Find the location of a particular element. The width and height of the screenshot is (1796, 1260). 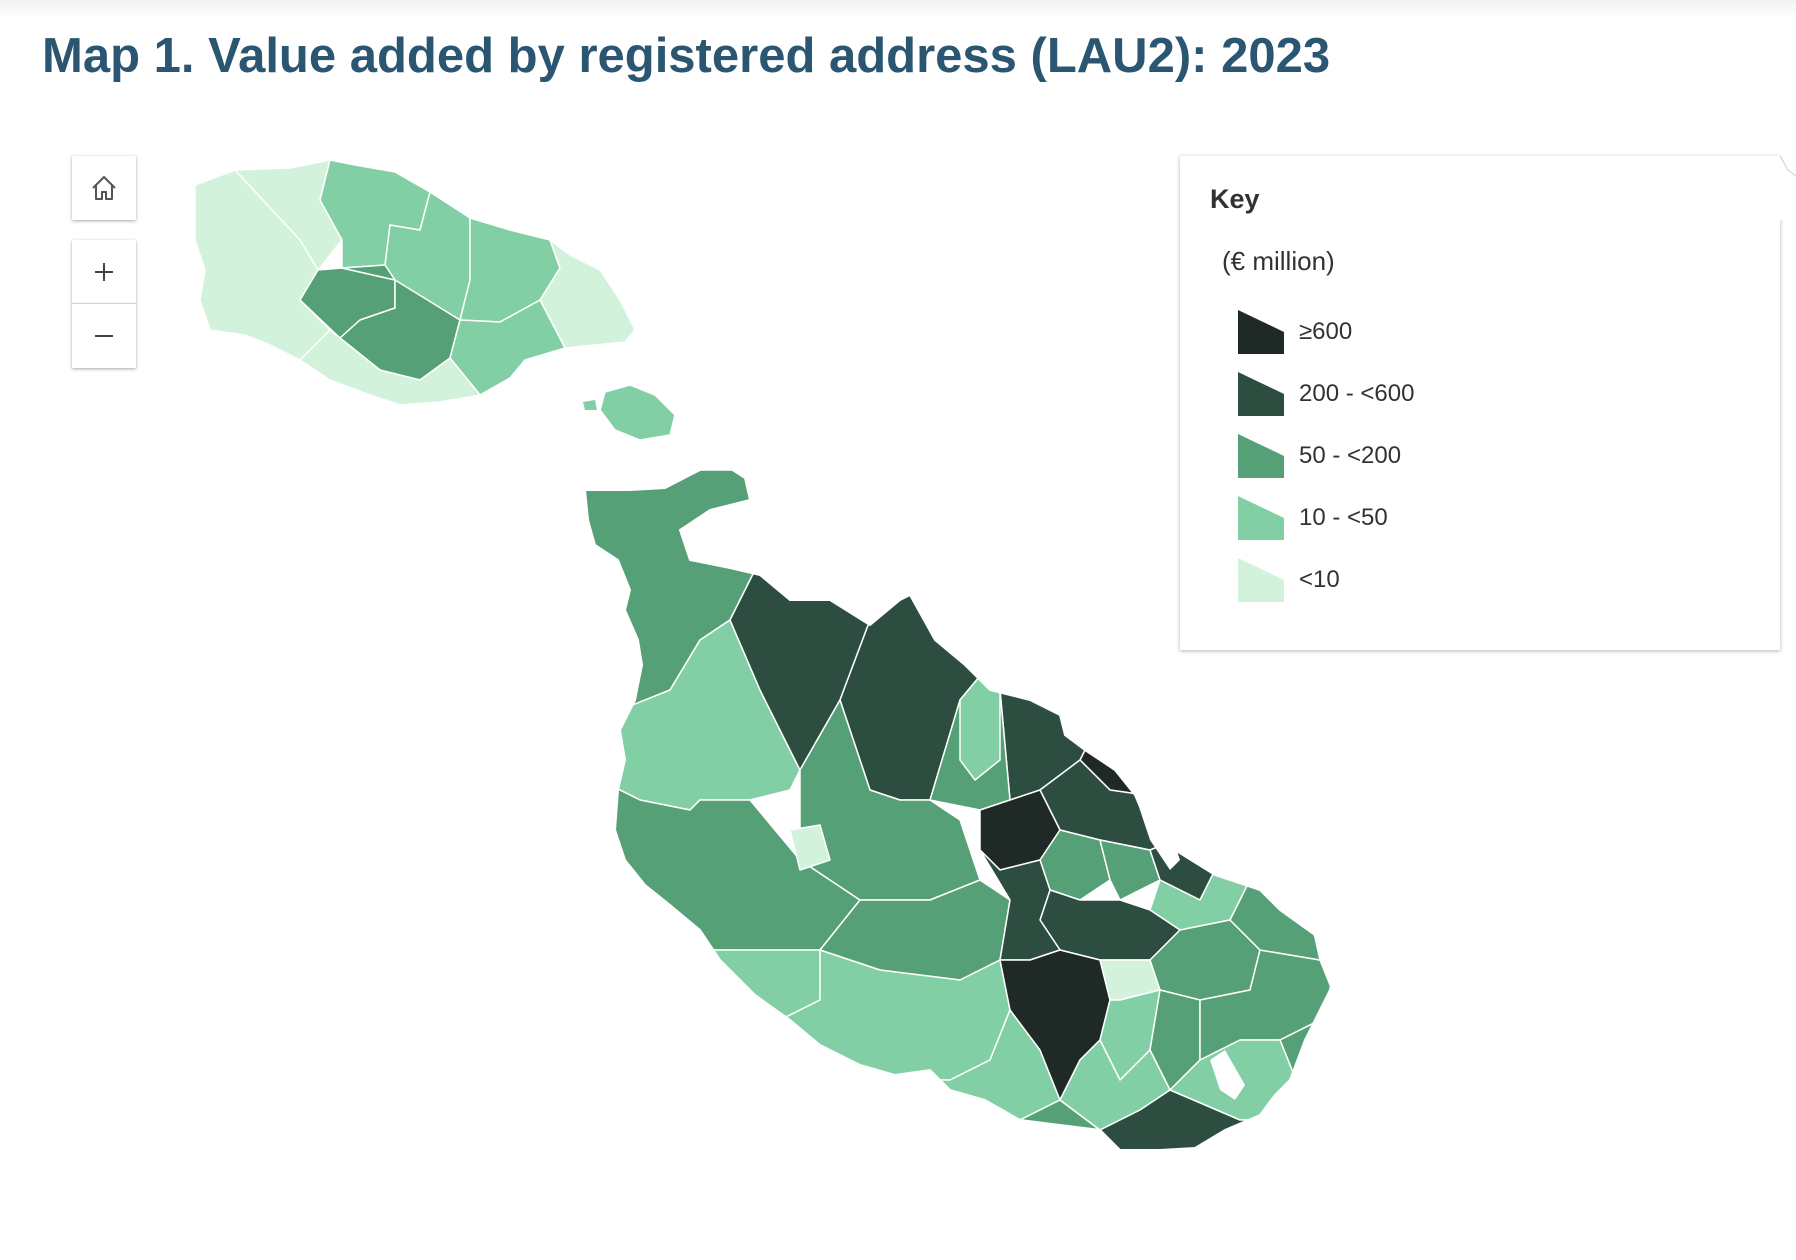

zoom-out-button is located at coordinates (104, 336).